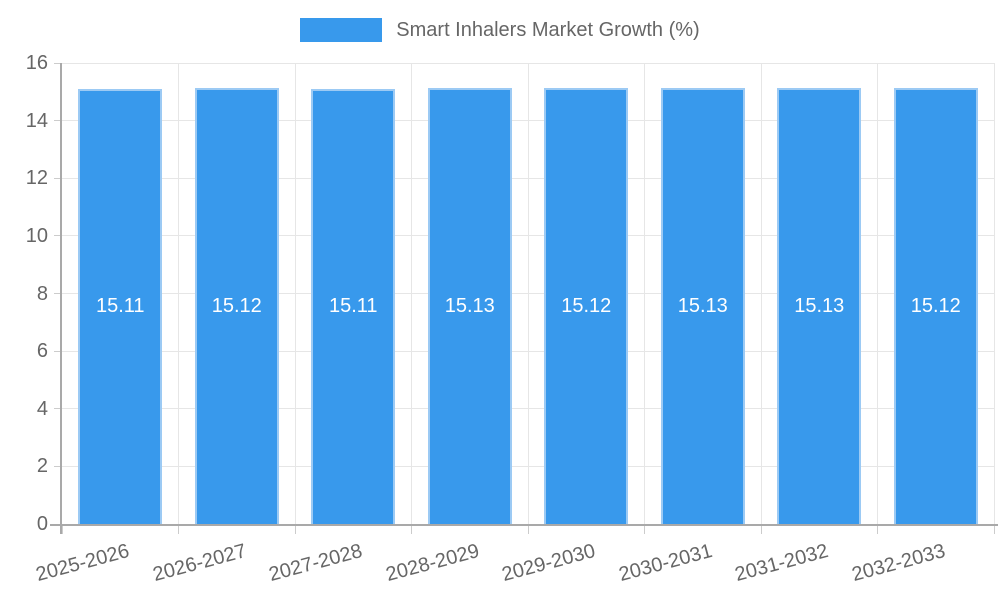  Describe the element at coordinates (36, 63) in the screenshot. I see `y-tick-label: 16` at that location.